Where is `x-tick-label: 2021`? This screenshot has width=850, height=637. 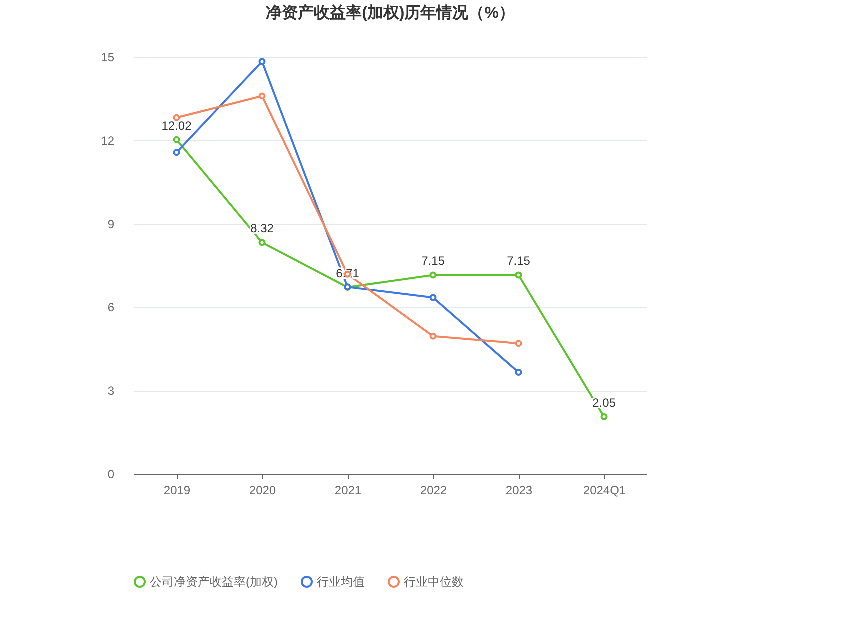
x-tick-label: 2021 is located at coordinates (348, 491).